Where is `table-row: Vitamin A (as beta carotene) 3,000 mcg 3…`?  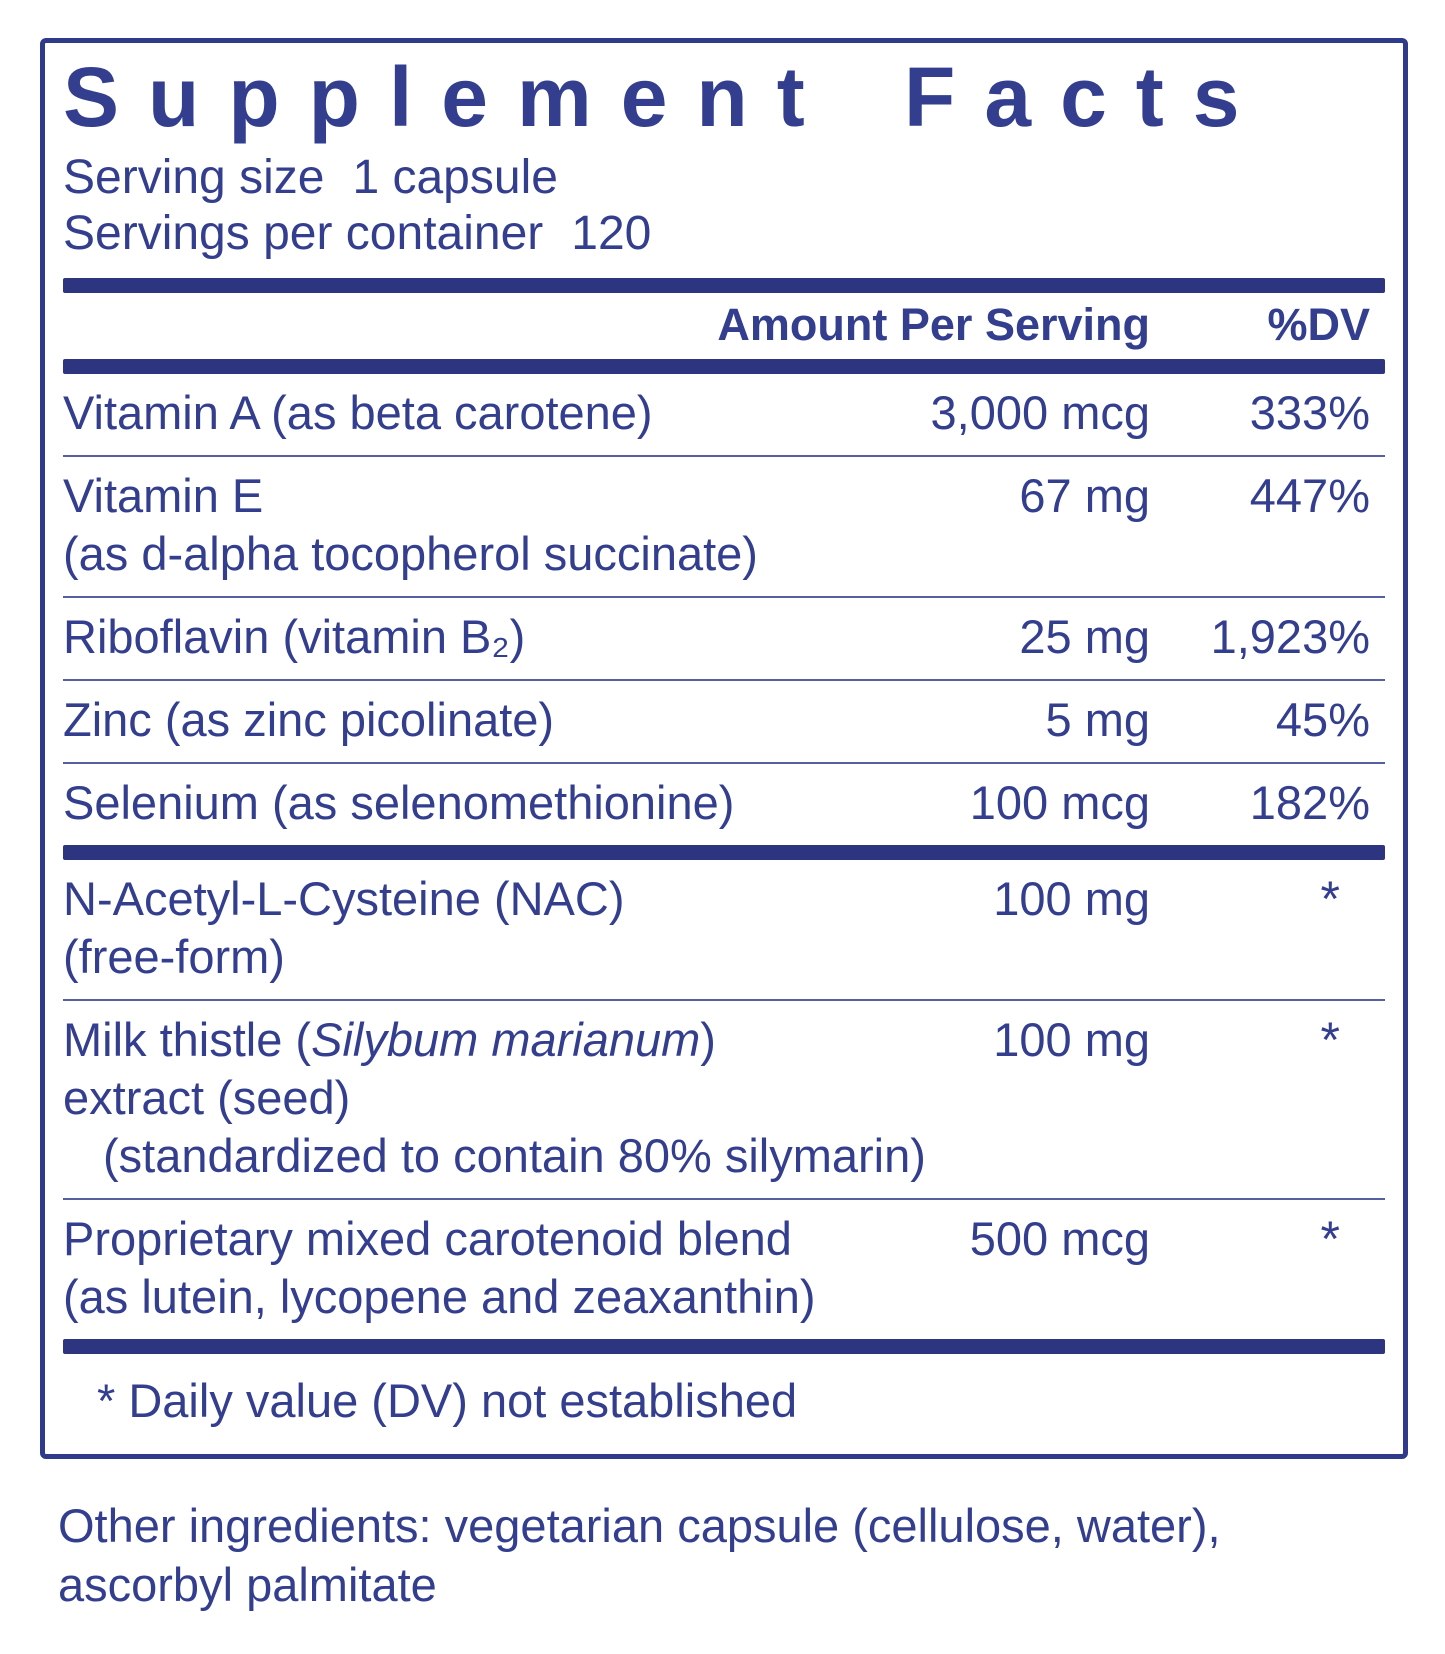 table-row: Vitamin A (as beta carotene) 3,000 mcg 3… is located at coordinates (724, 414).